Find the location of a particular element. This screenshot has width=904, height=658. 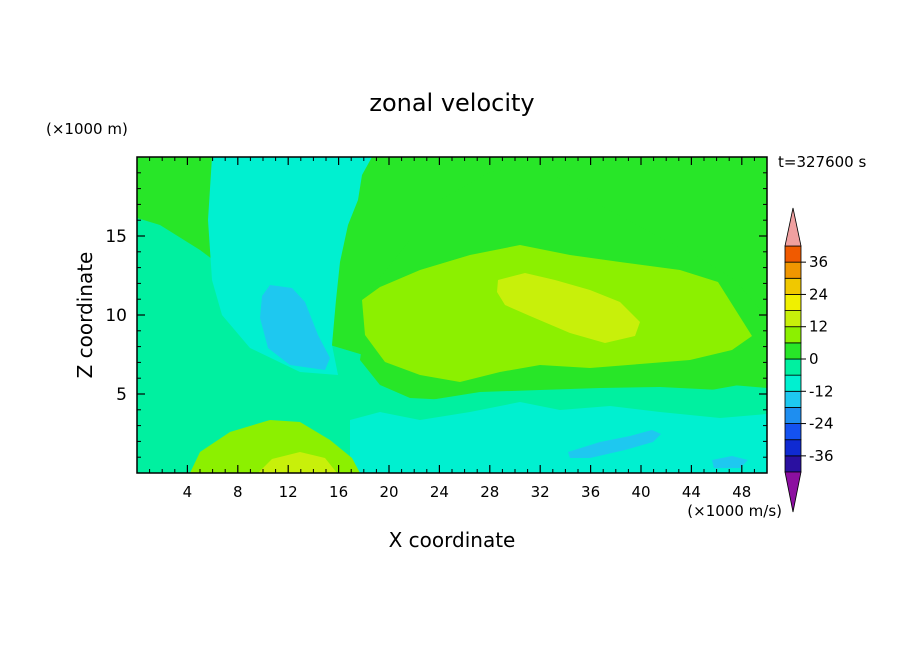

x-tick-label: 16 is located at coordinates (338, 492).